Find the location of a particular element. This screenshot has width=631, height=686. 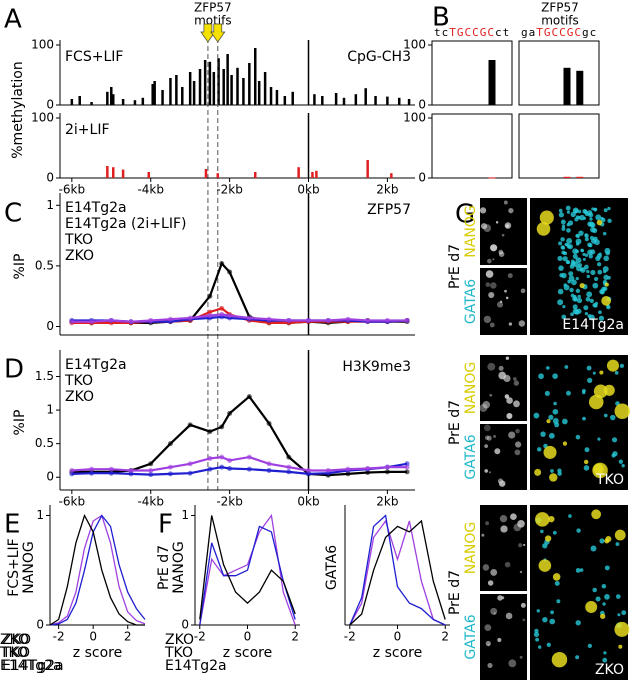

sample-label: ZKO is located at coordinates (609, 670).